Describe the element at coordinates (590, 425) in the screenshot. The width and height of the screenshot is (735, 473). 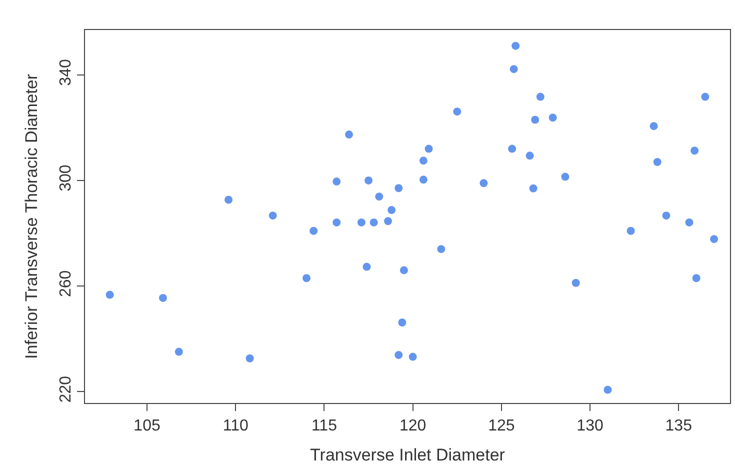
I see `x-tick-label: 130` at that location.